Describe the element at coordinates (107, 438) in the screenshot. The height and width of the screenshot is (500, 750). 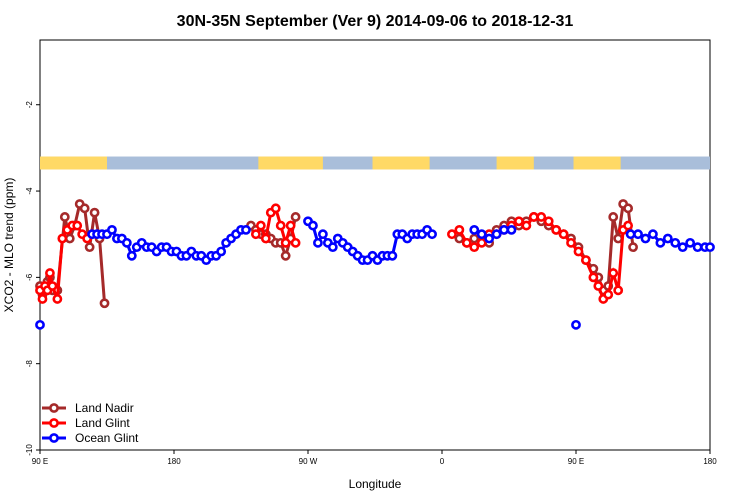
I see `legend-label: Ocean Glint` at that location.